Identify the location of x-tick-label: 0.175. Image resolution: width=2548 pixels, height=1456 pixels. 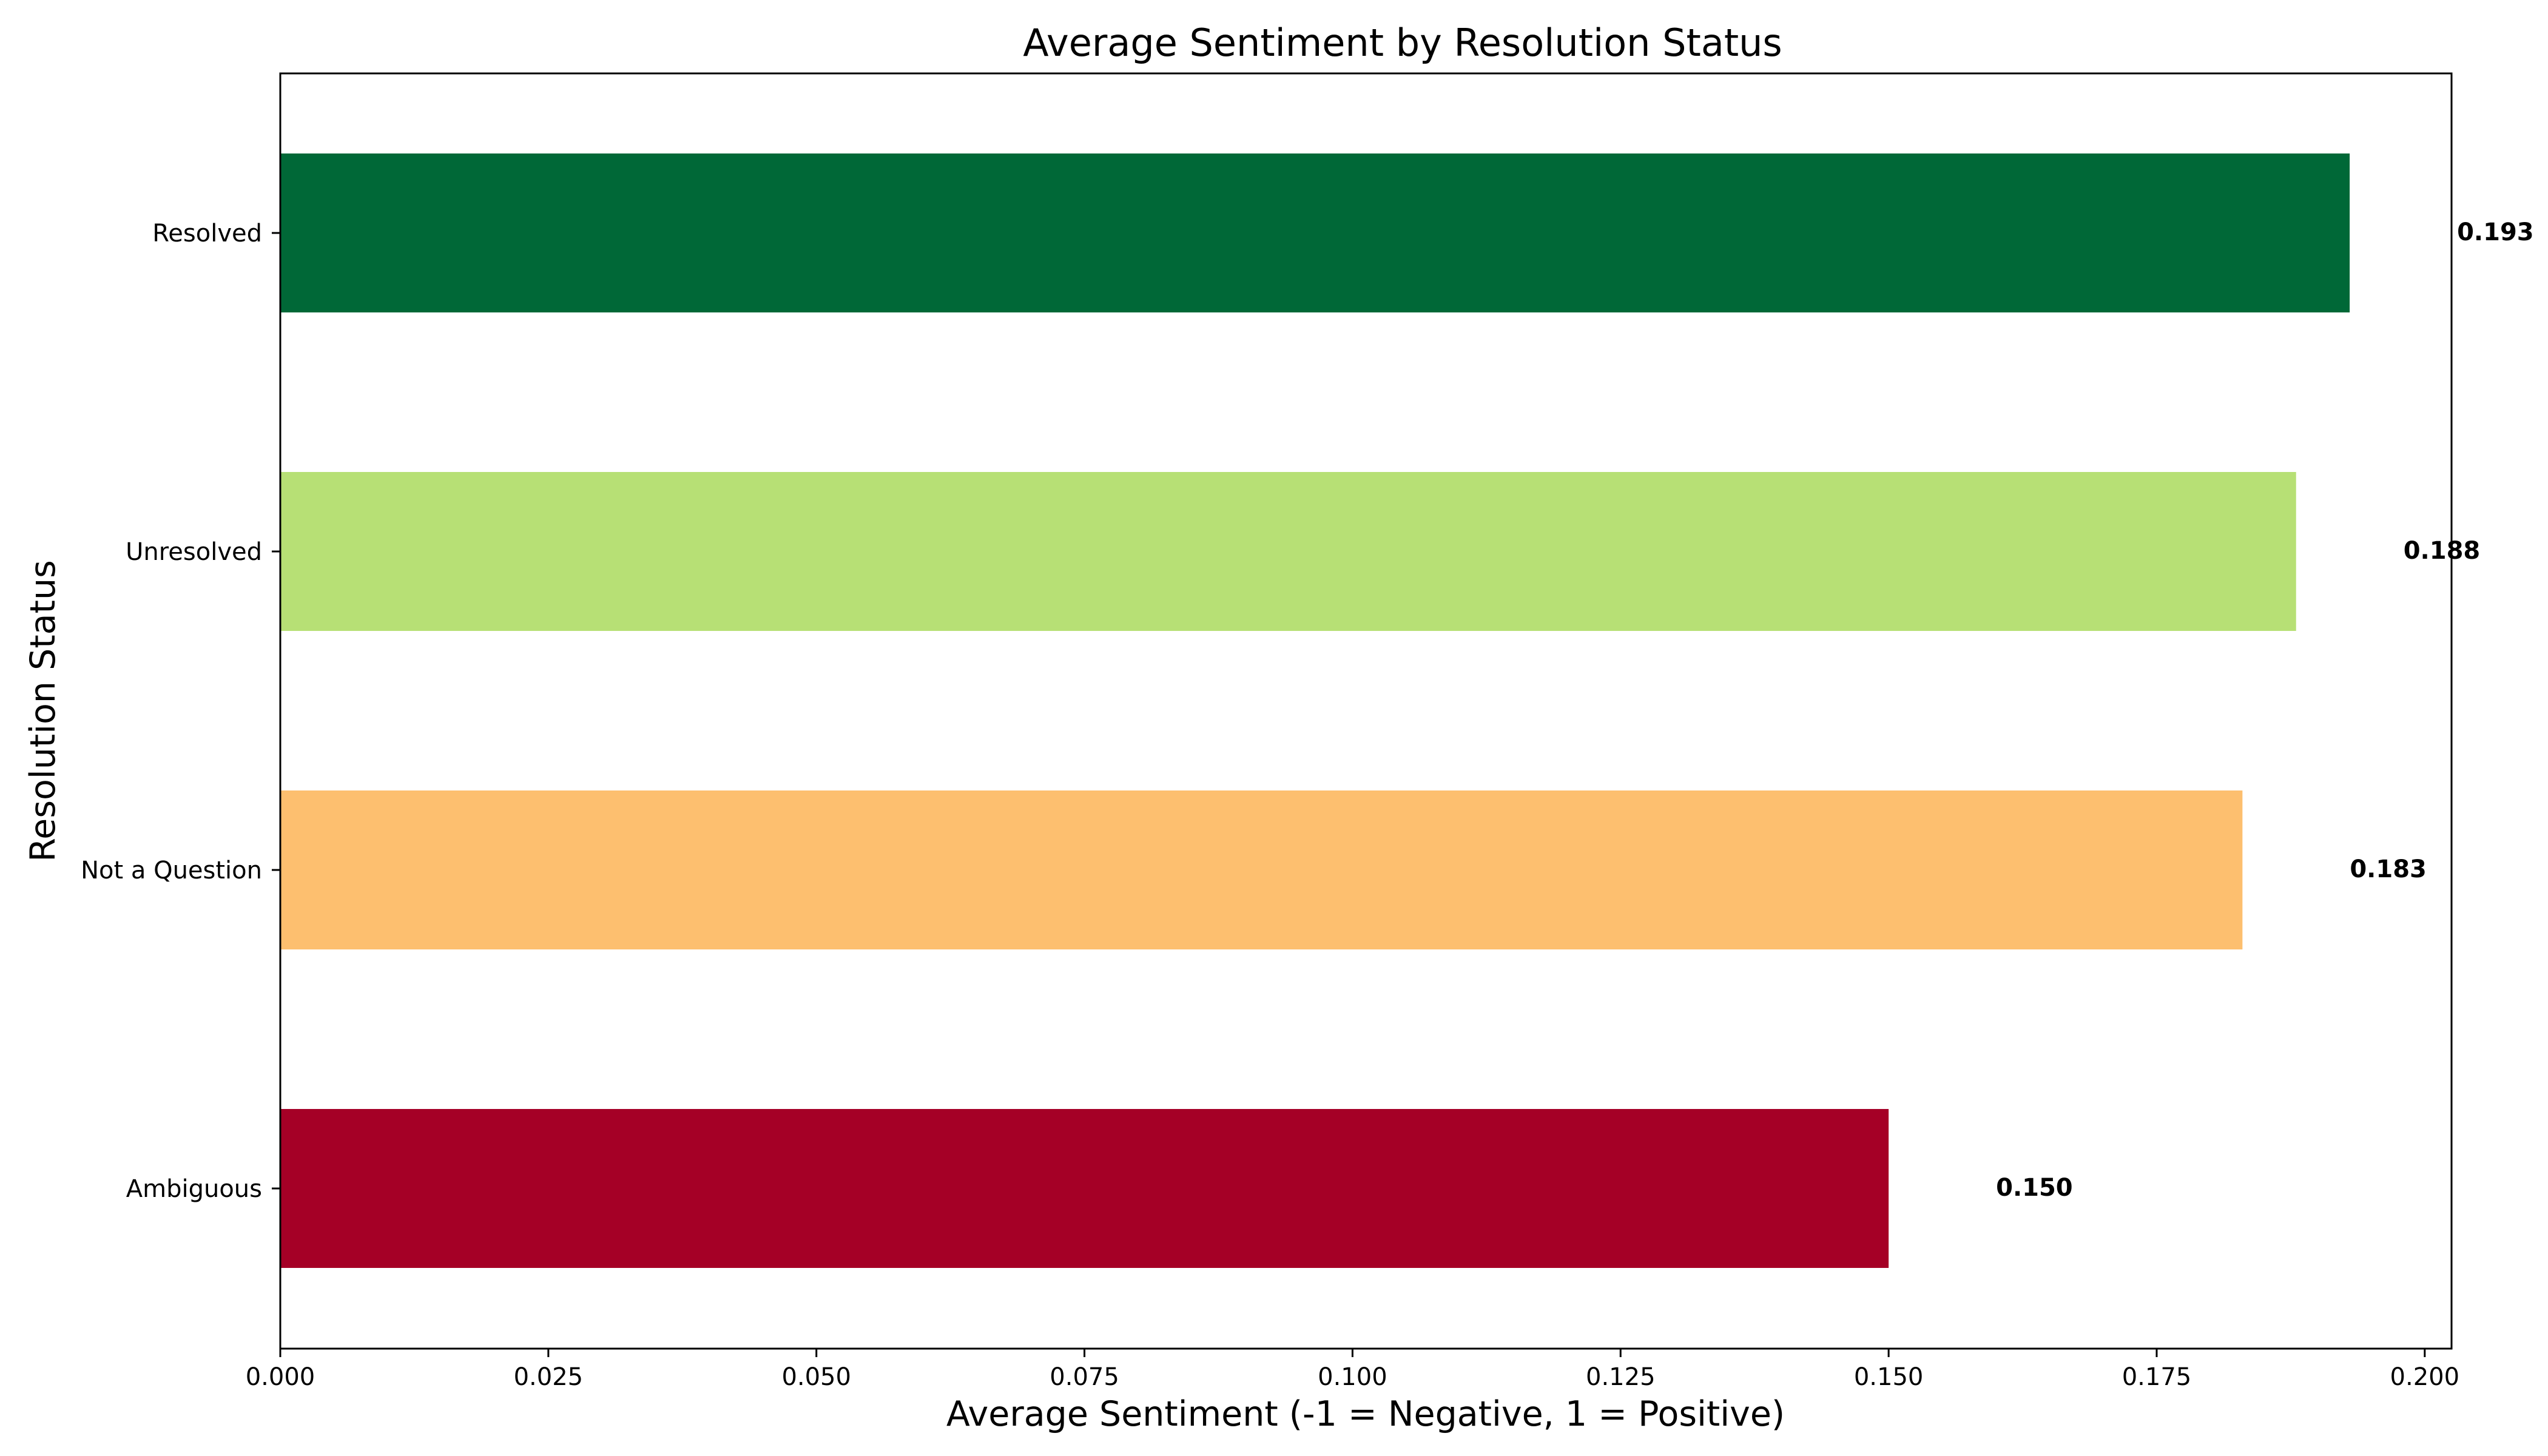
(2157, 1377).